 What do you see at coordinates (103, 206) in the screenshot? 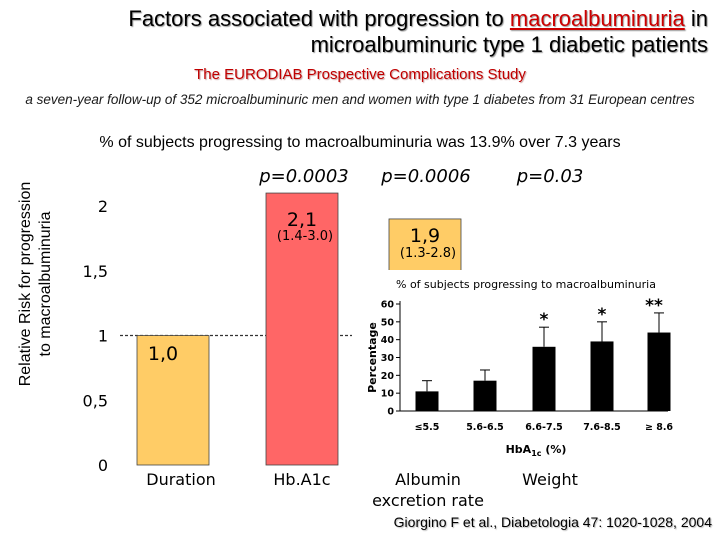
I see `y-tick-label: 2` at bounding box center [103, 206].